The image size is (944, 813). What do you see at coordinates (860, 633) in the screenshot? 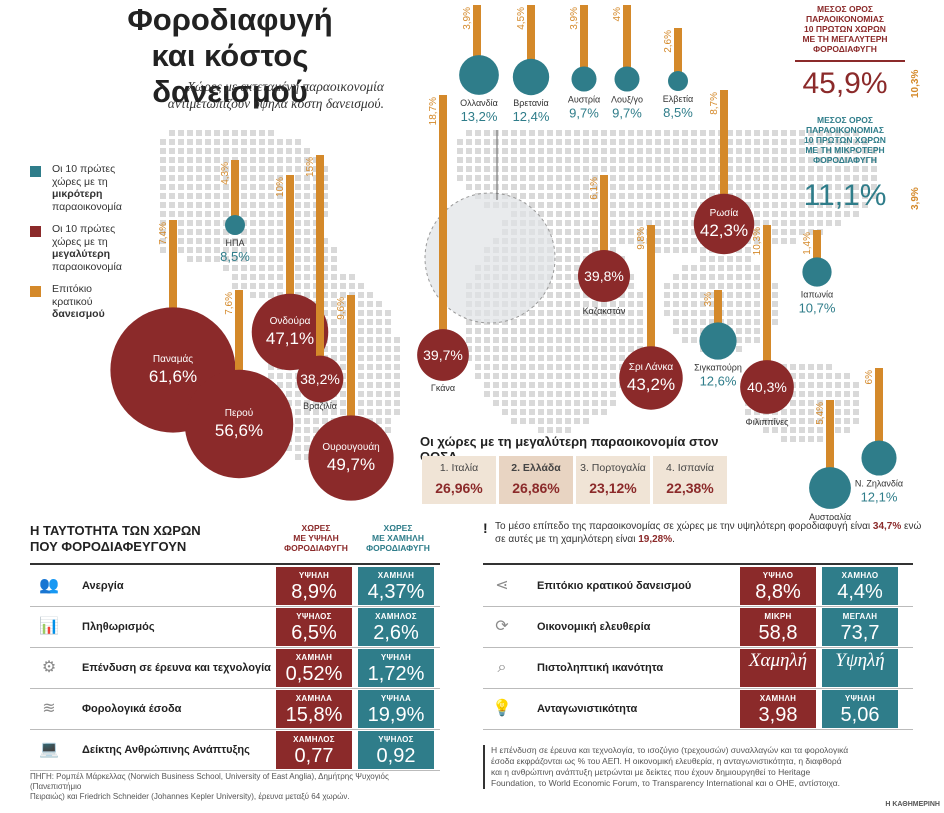
I see `low-evasion-value: 73,7` at bounding box center [860, 633].